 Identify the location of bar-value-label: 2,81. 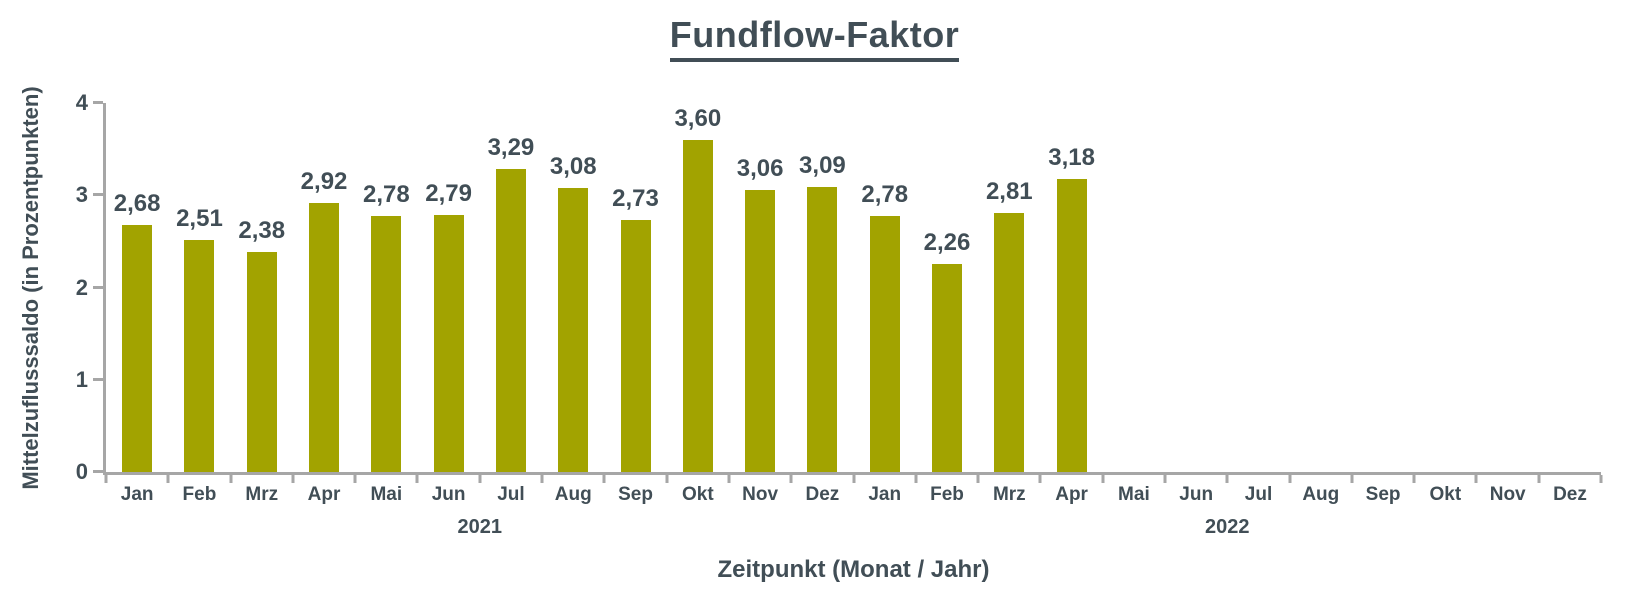
(1009, 191).